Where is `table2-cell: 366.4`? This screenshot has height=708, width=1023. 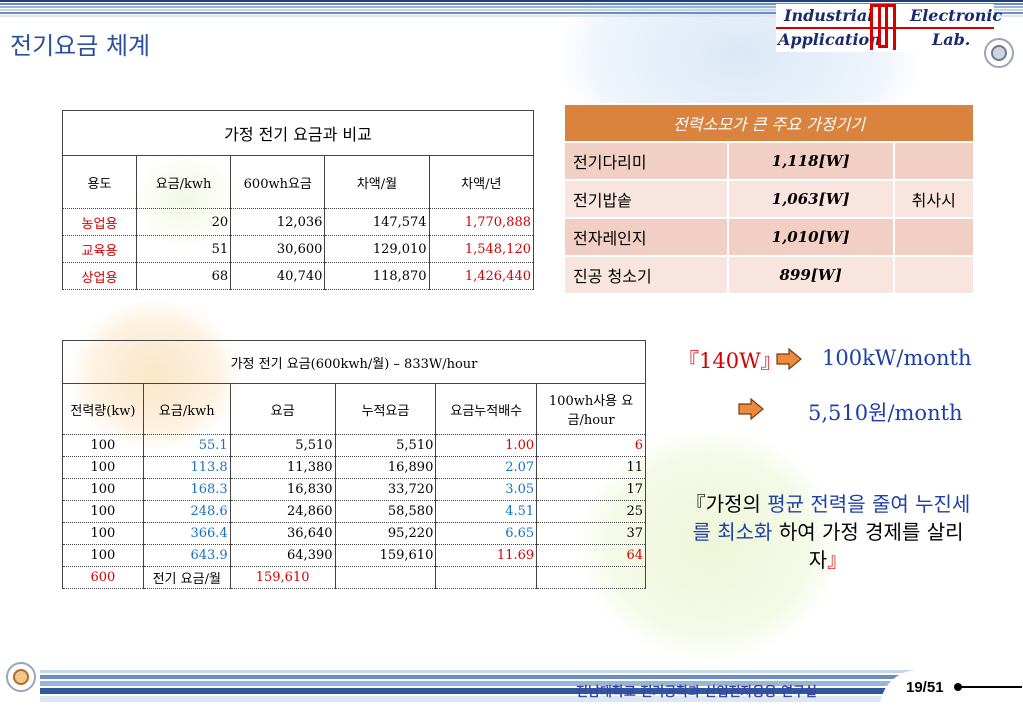 table2-cell: 366.4 is located at coordinates (186, 533).